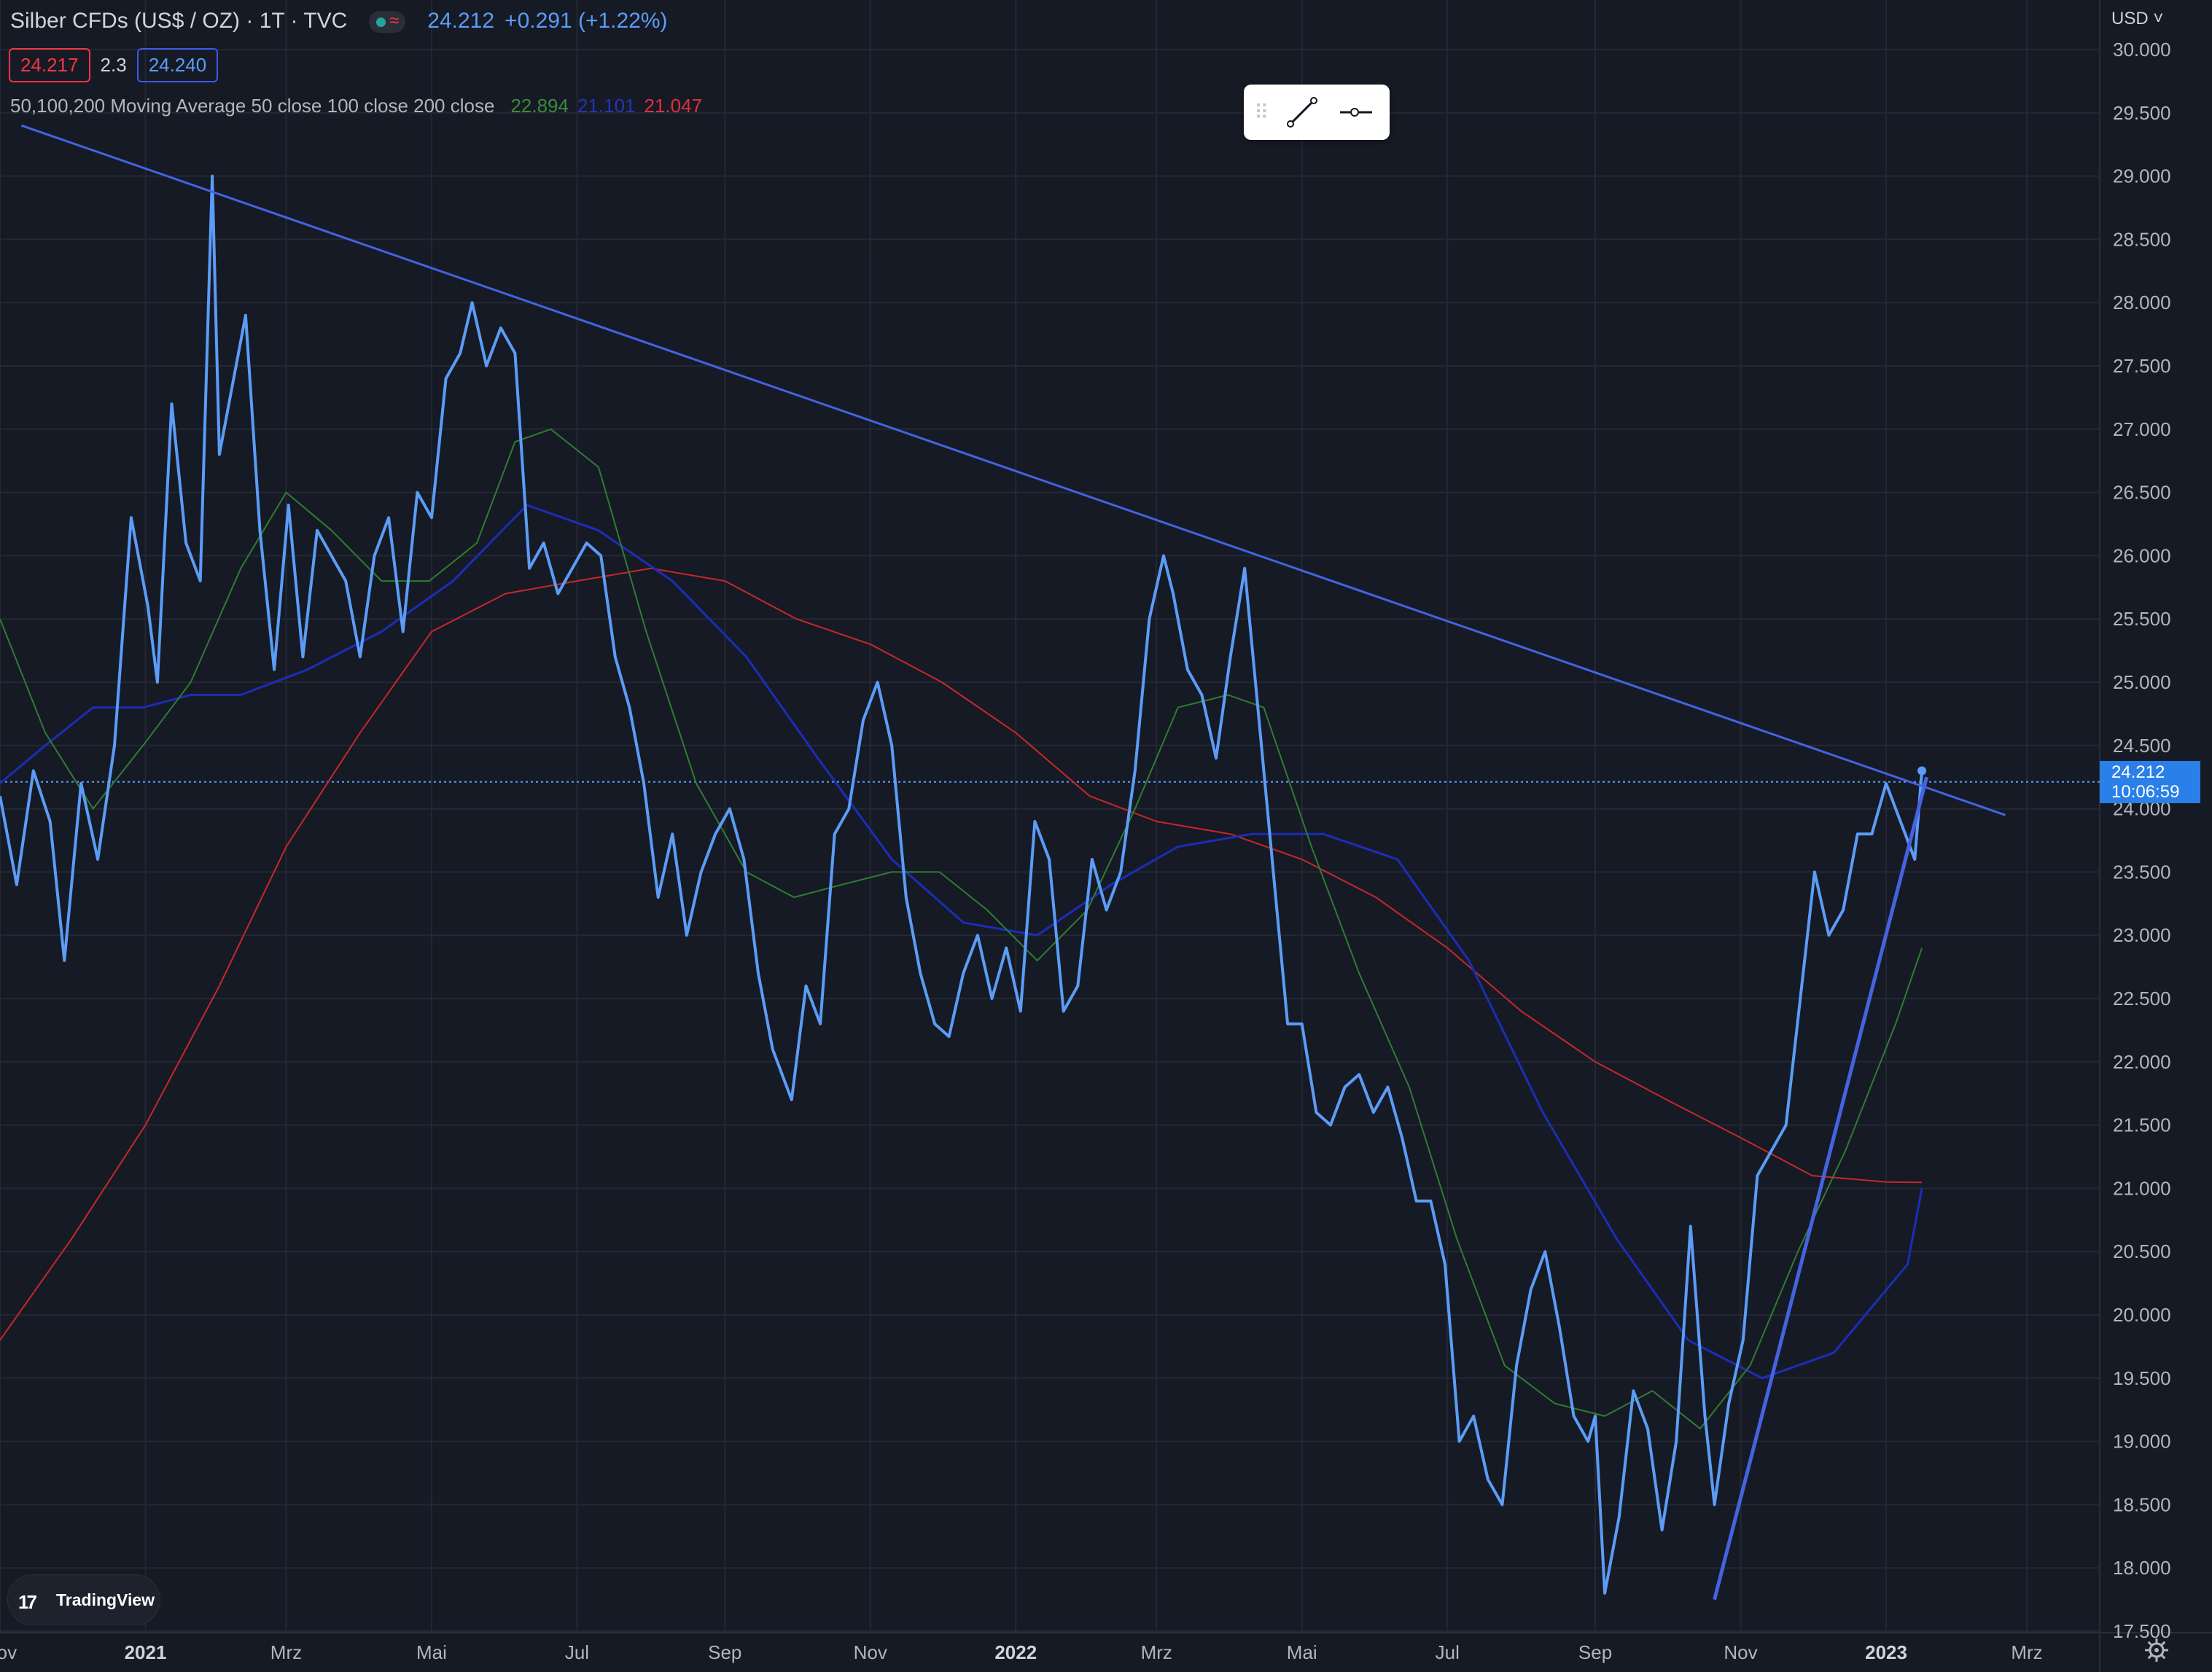  What do you see at coordinates (177, 65) in the screenshot?
I see `ask-price: 24.240` at bounding box center [177, 65].